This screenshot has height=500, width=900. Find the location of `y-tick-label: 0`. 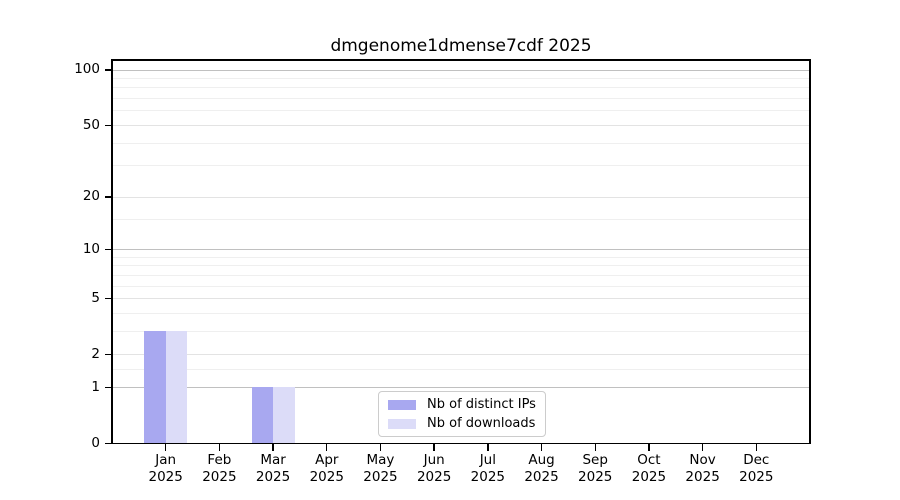

y-tick-label: 0 is located at coordinates (95, 442).